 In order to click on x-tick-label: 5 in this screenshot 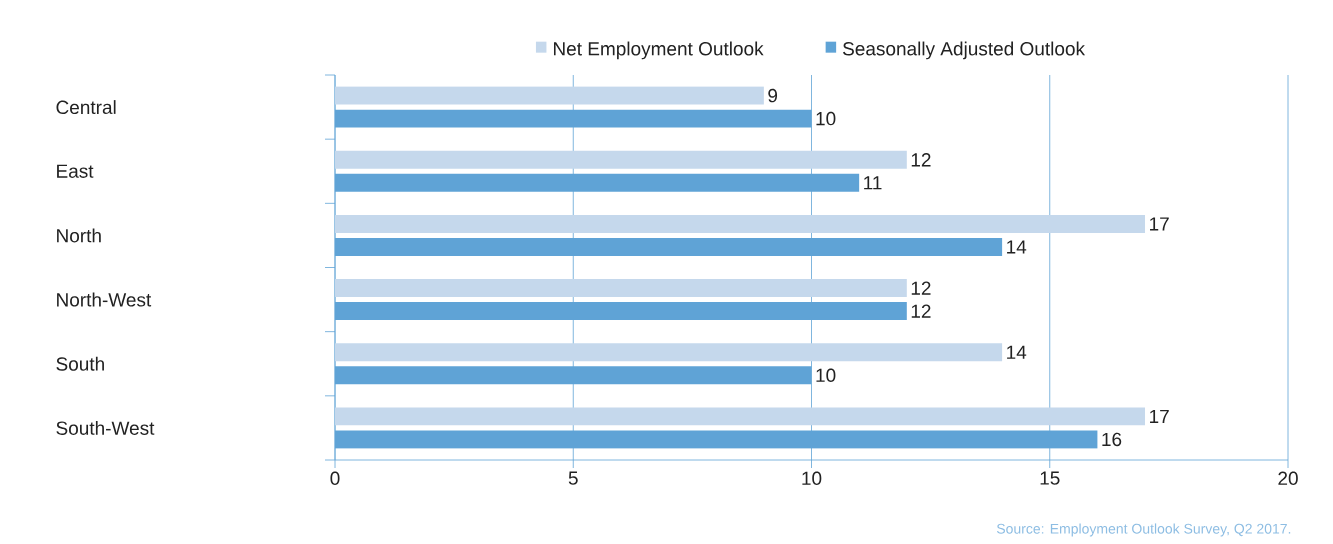, I will do `click(573, 478)`.